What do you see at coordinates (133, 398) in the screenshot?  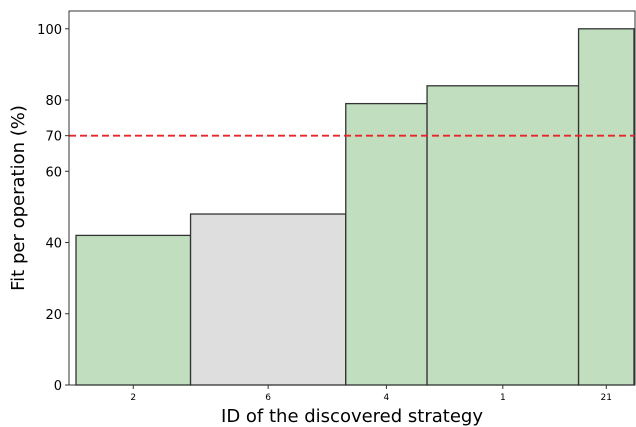 I see `x-tick-label-2: 2` at bounding box center [133, 398].